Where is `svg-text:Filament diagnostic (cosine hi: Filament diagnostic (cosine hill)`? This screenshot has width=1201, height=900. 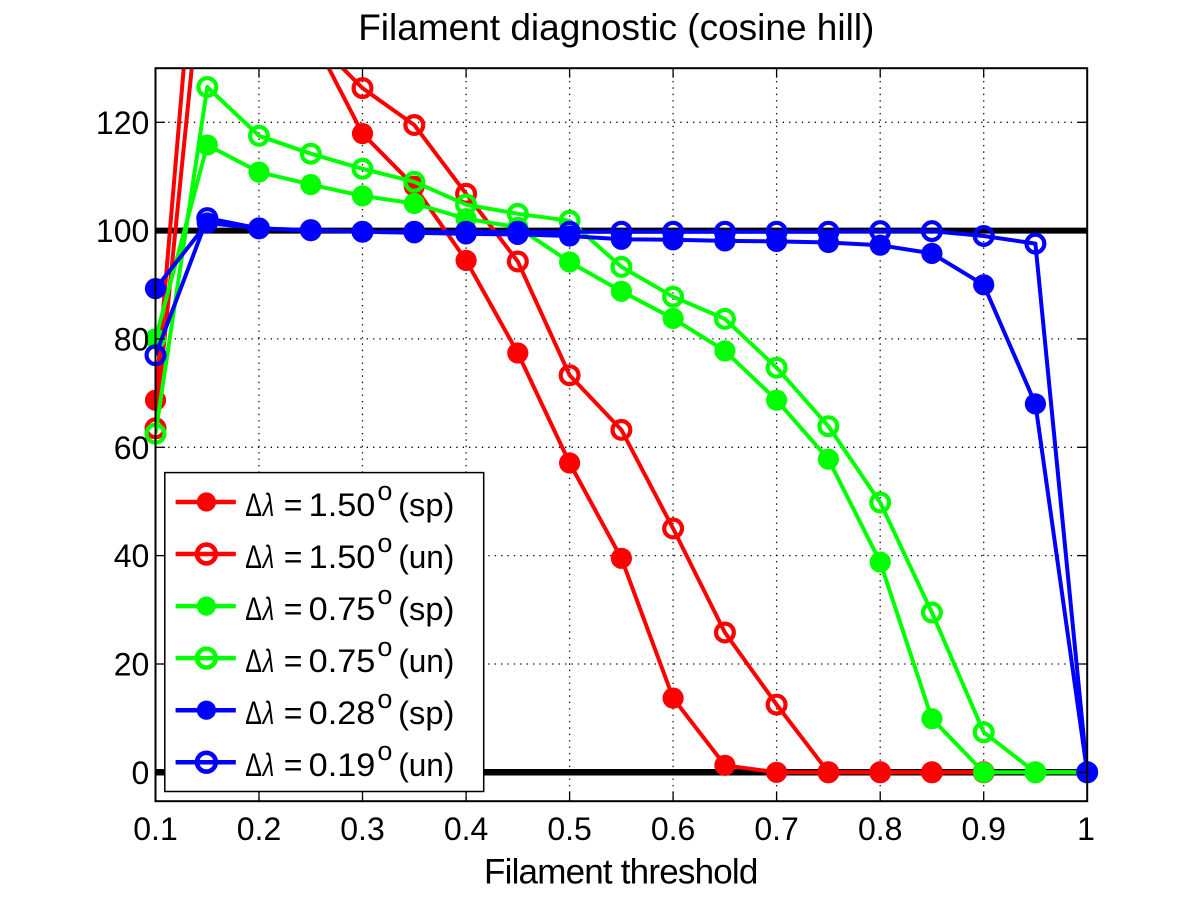 svg-text:Filament diagnostic (cosine hi: Filament diagnostic (cosine hill) is located at coordinates (616, 27).